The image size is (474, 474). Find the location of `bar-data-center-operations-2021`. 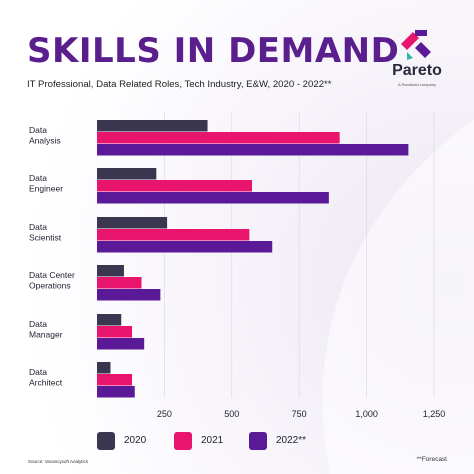

bar-data-center-operations-2021 is located at coordinates (119, 283).